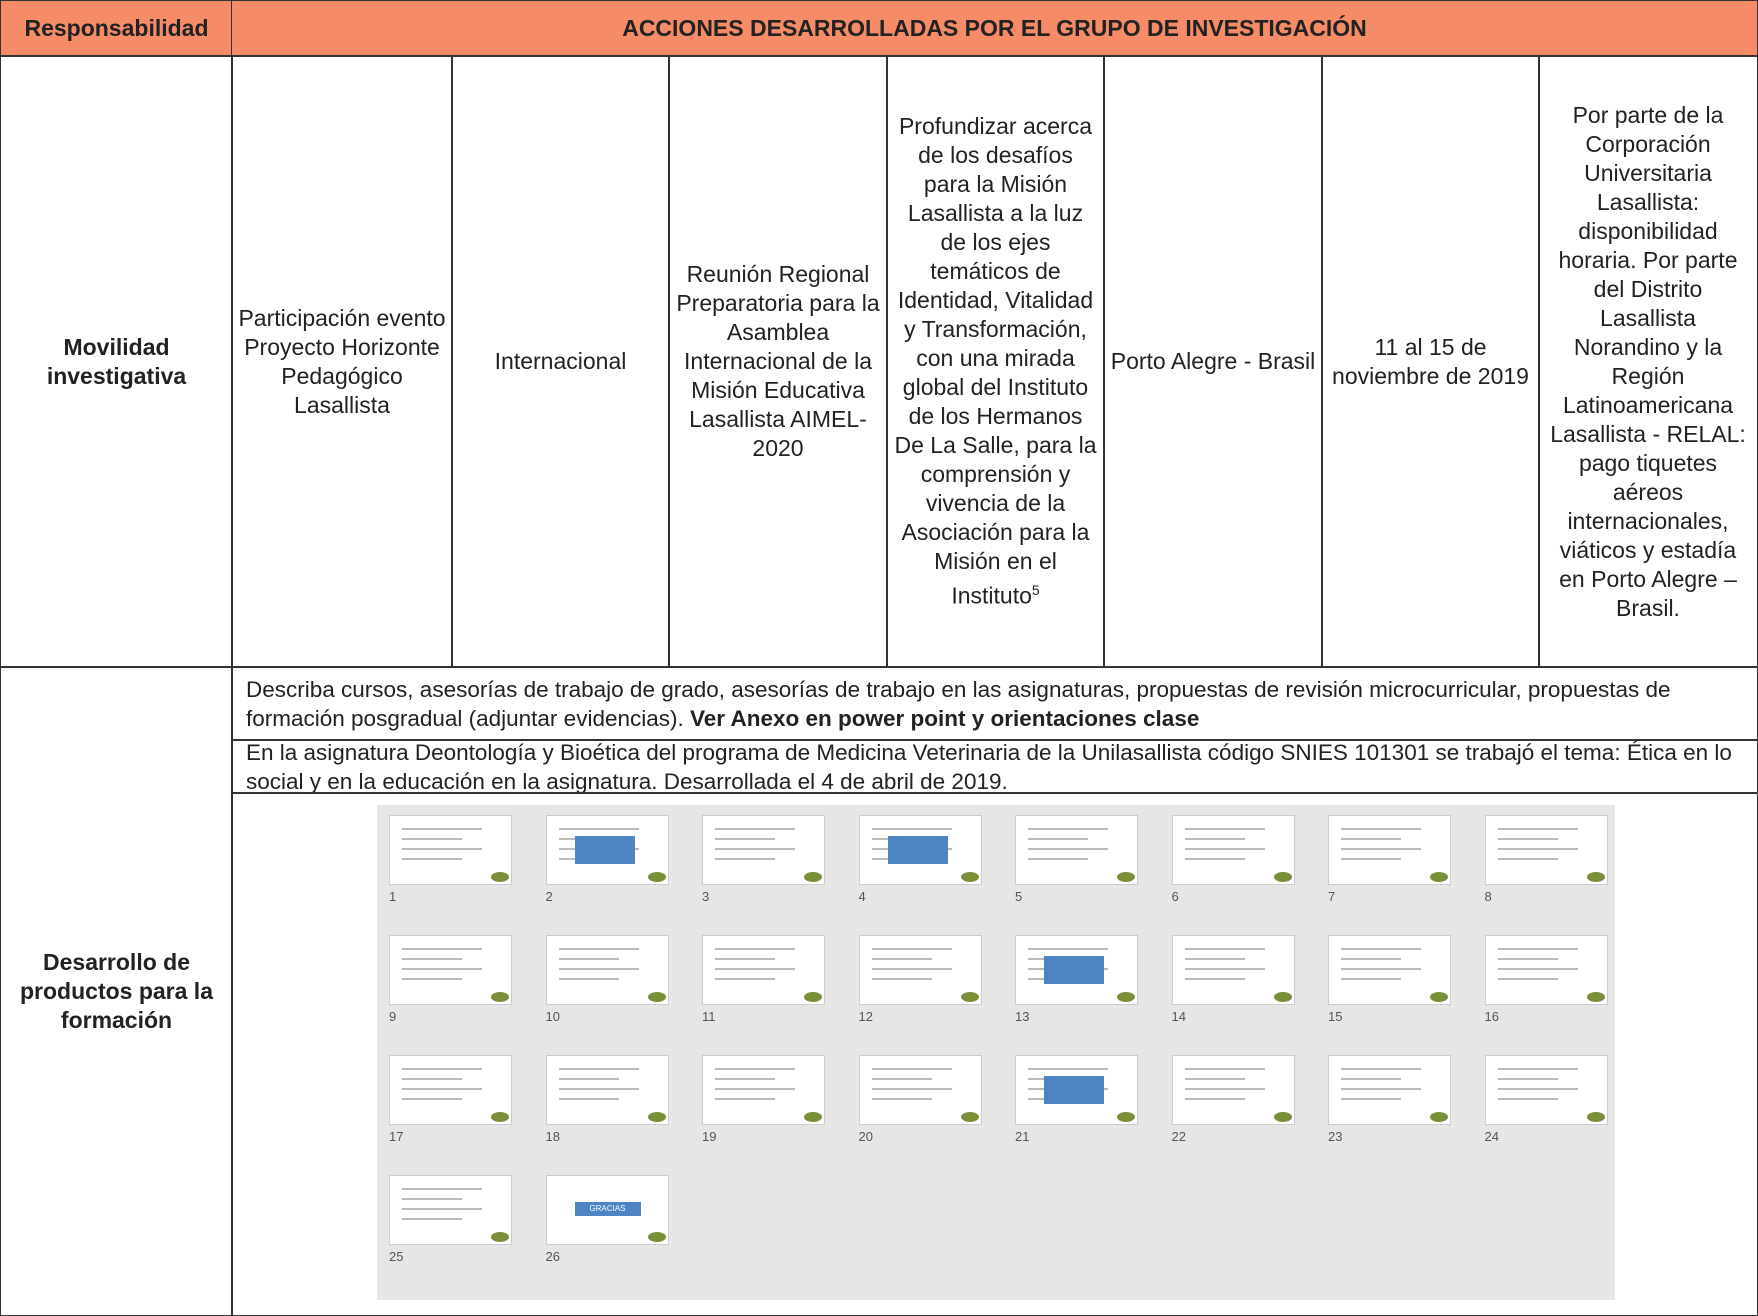 This screenshot has width=1758, height=1316. I want to click on slide-number: 14, so click(1178, 1016).